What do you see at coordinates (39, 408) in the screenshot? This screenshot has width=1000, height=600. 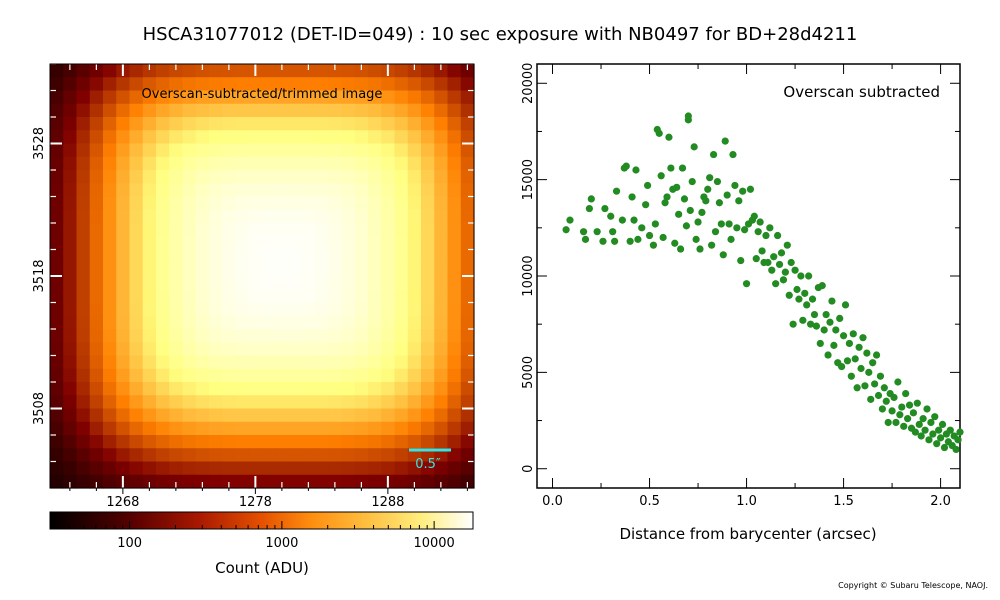 I see `heatmap-y-tick-label: 3508` at bounding box center [39, 408].